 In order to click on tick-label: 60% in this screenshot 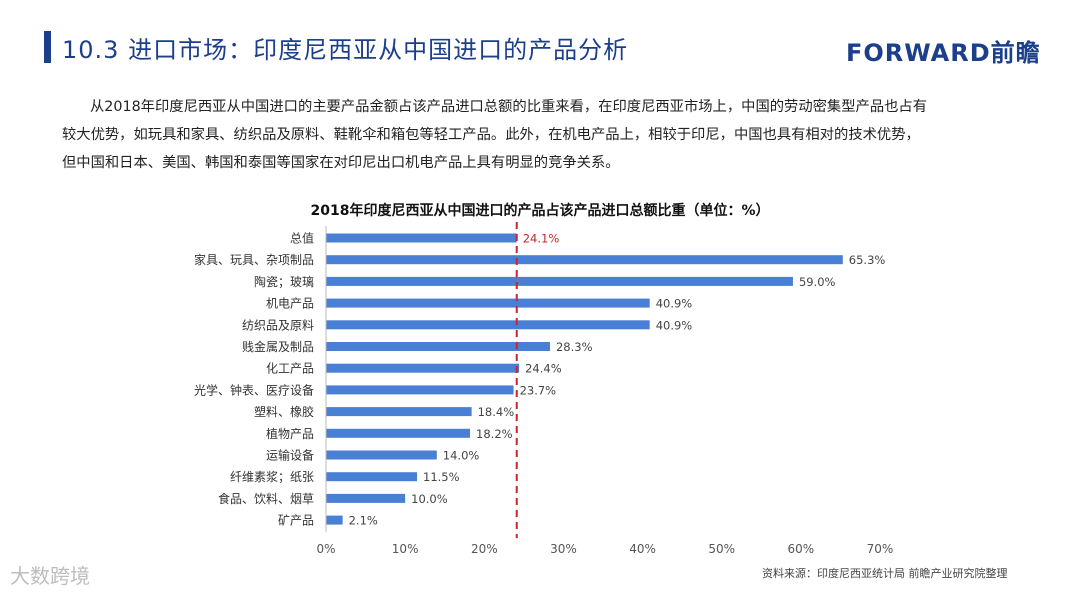, I will do `click(801, 549)`.